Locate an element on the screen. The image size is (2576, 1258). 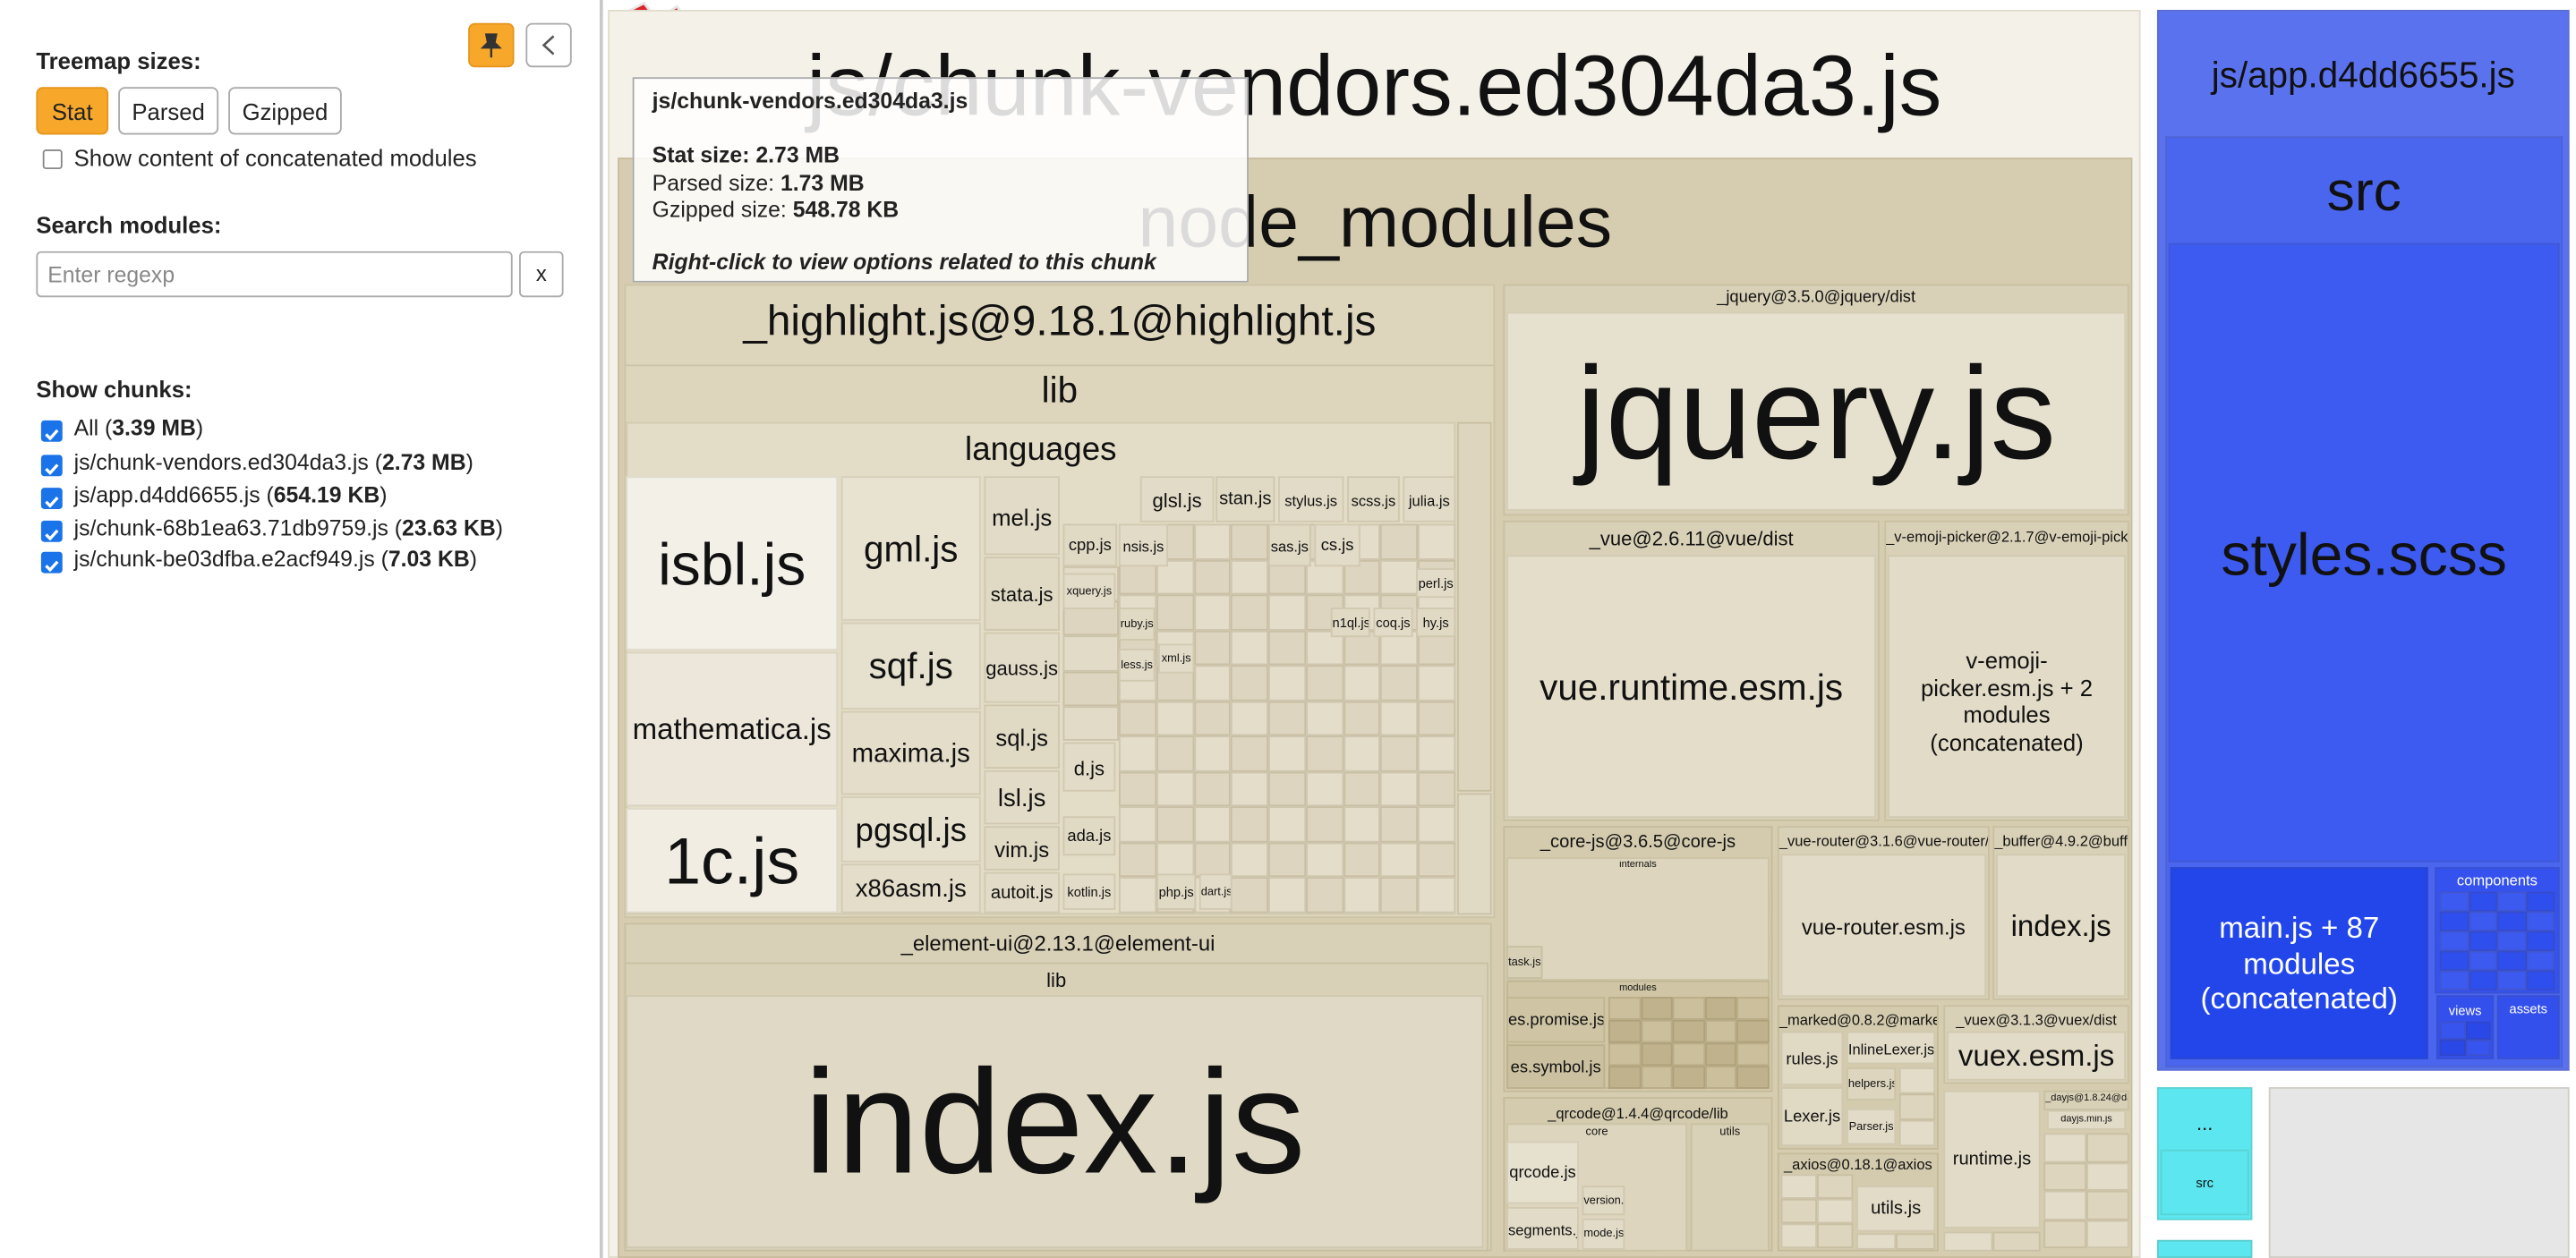
size-button: Gzipped is located at coordinates (285, 111).